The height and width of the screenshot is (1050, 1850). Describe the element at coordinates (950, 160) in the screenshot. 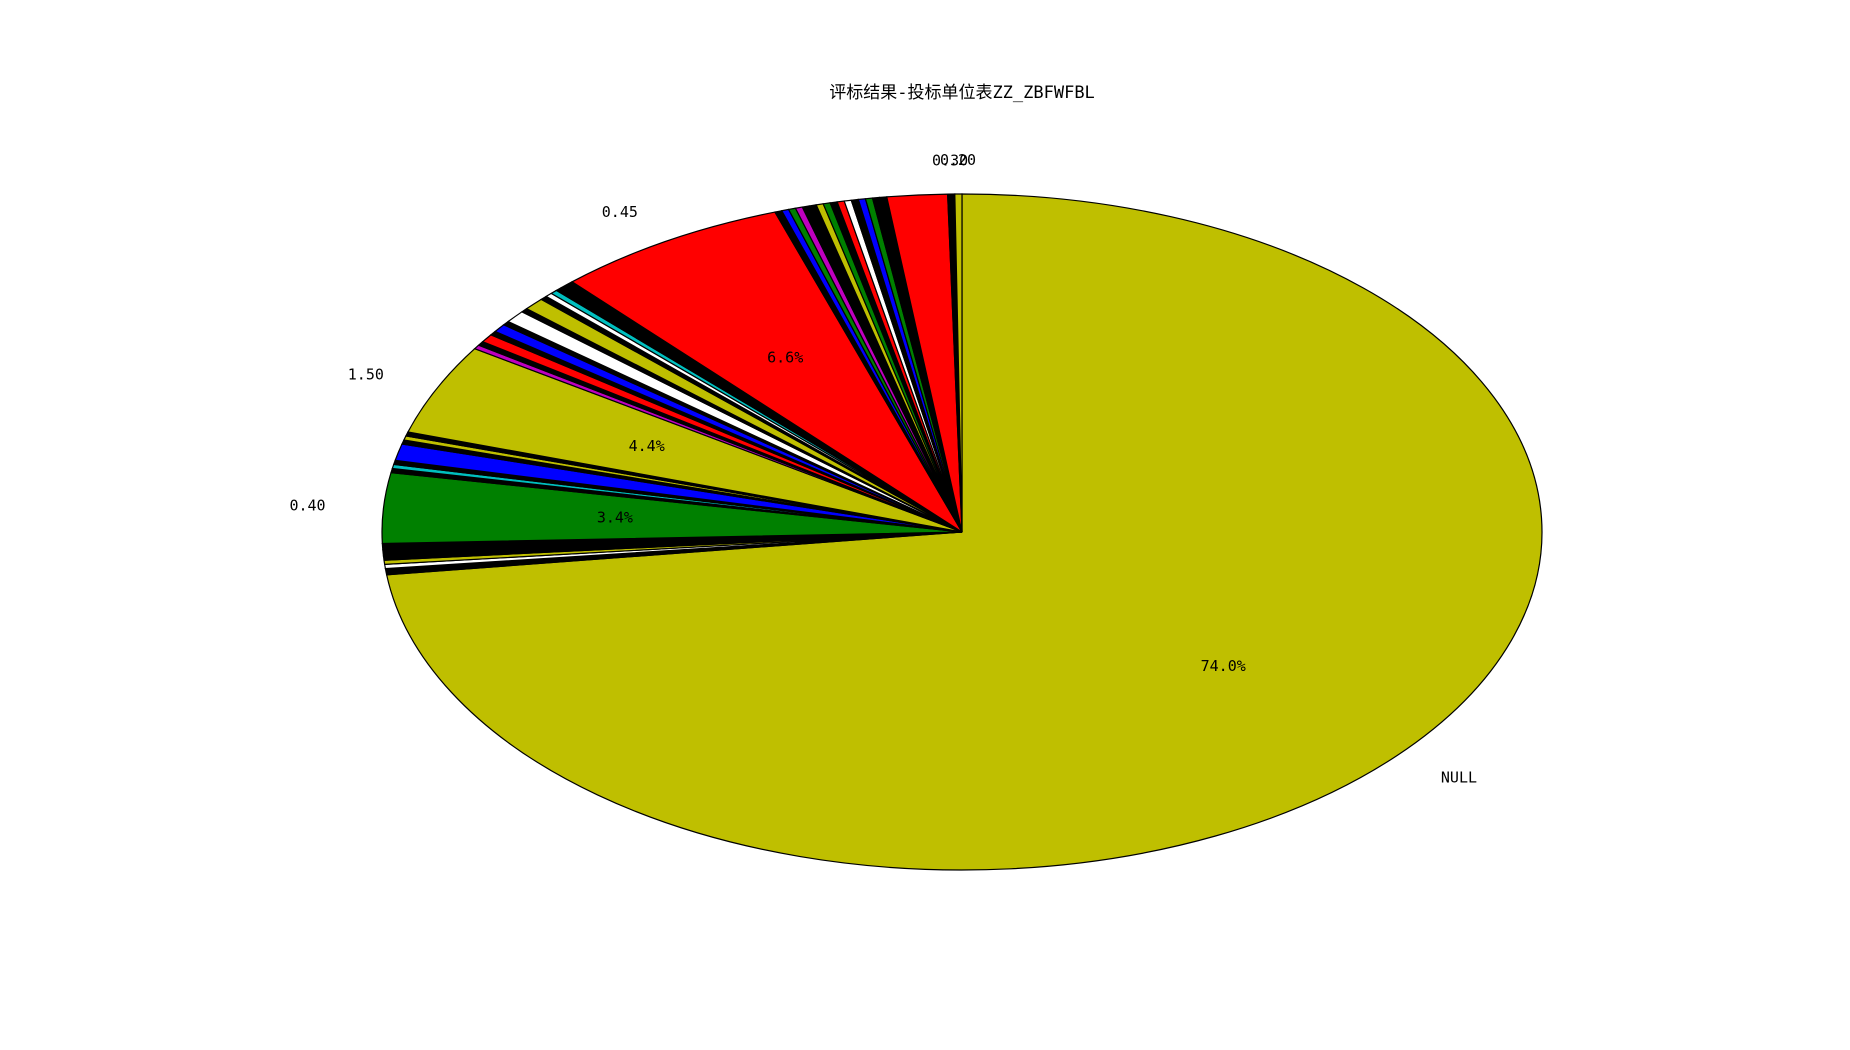

I see `slice-label-48: 0.30` at that location.